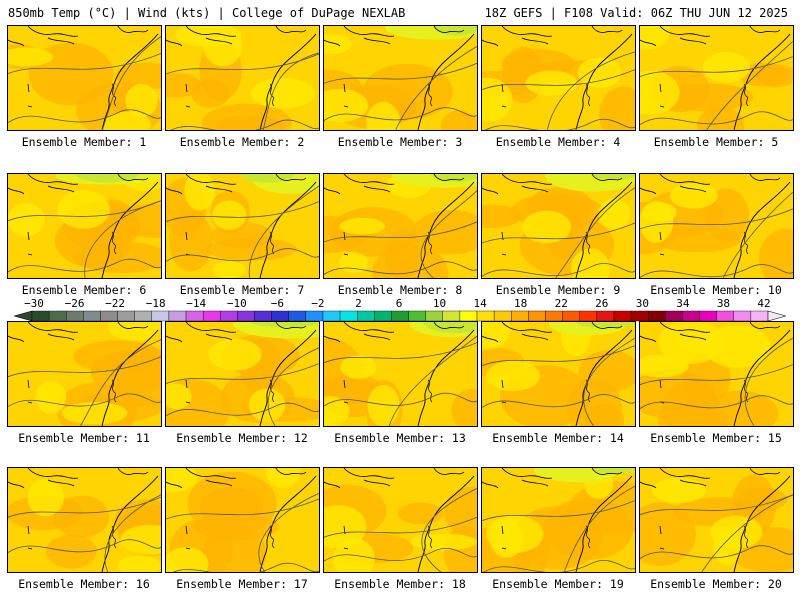 Image resolution: width=800 pixels, height=600 pixels. What do you see at coordinates (764, 303) in the screenshot?
I see `colorbar-tick-label: 42` at bounding box center [764, 303].